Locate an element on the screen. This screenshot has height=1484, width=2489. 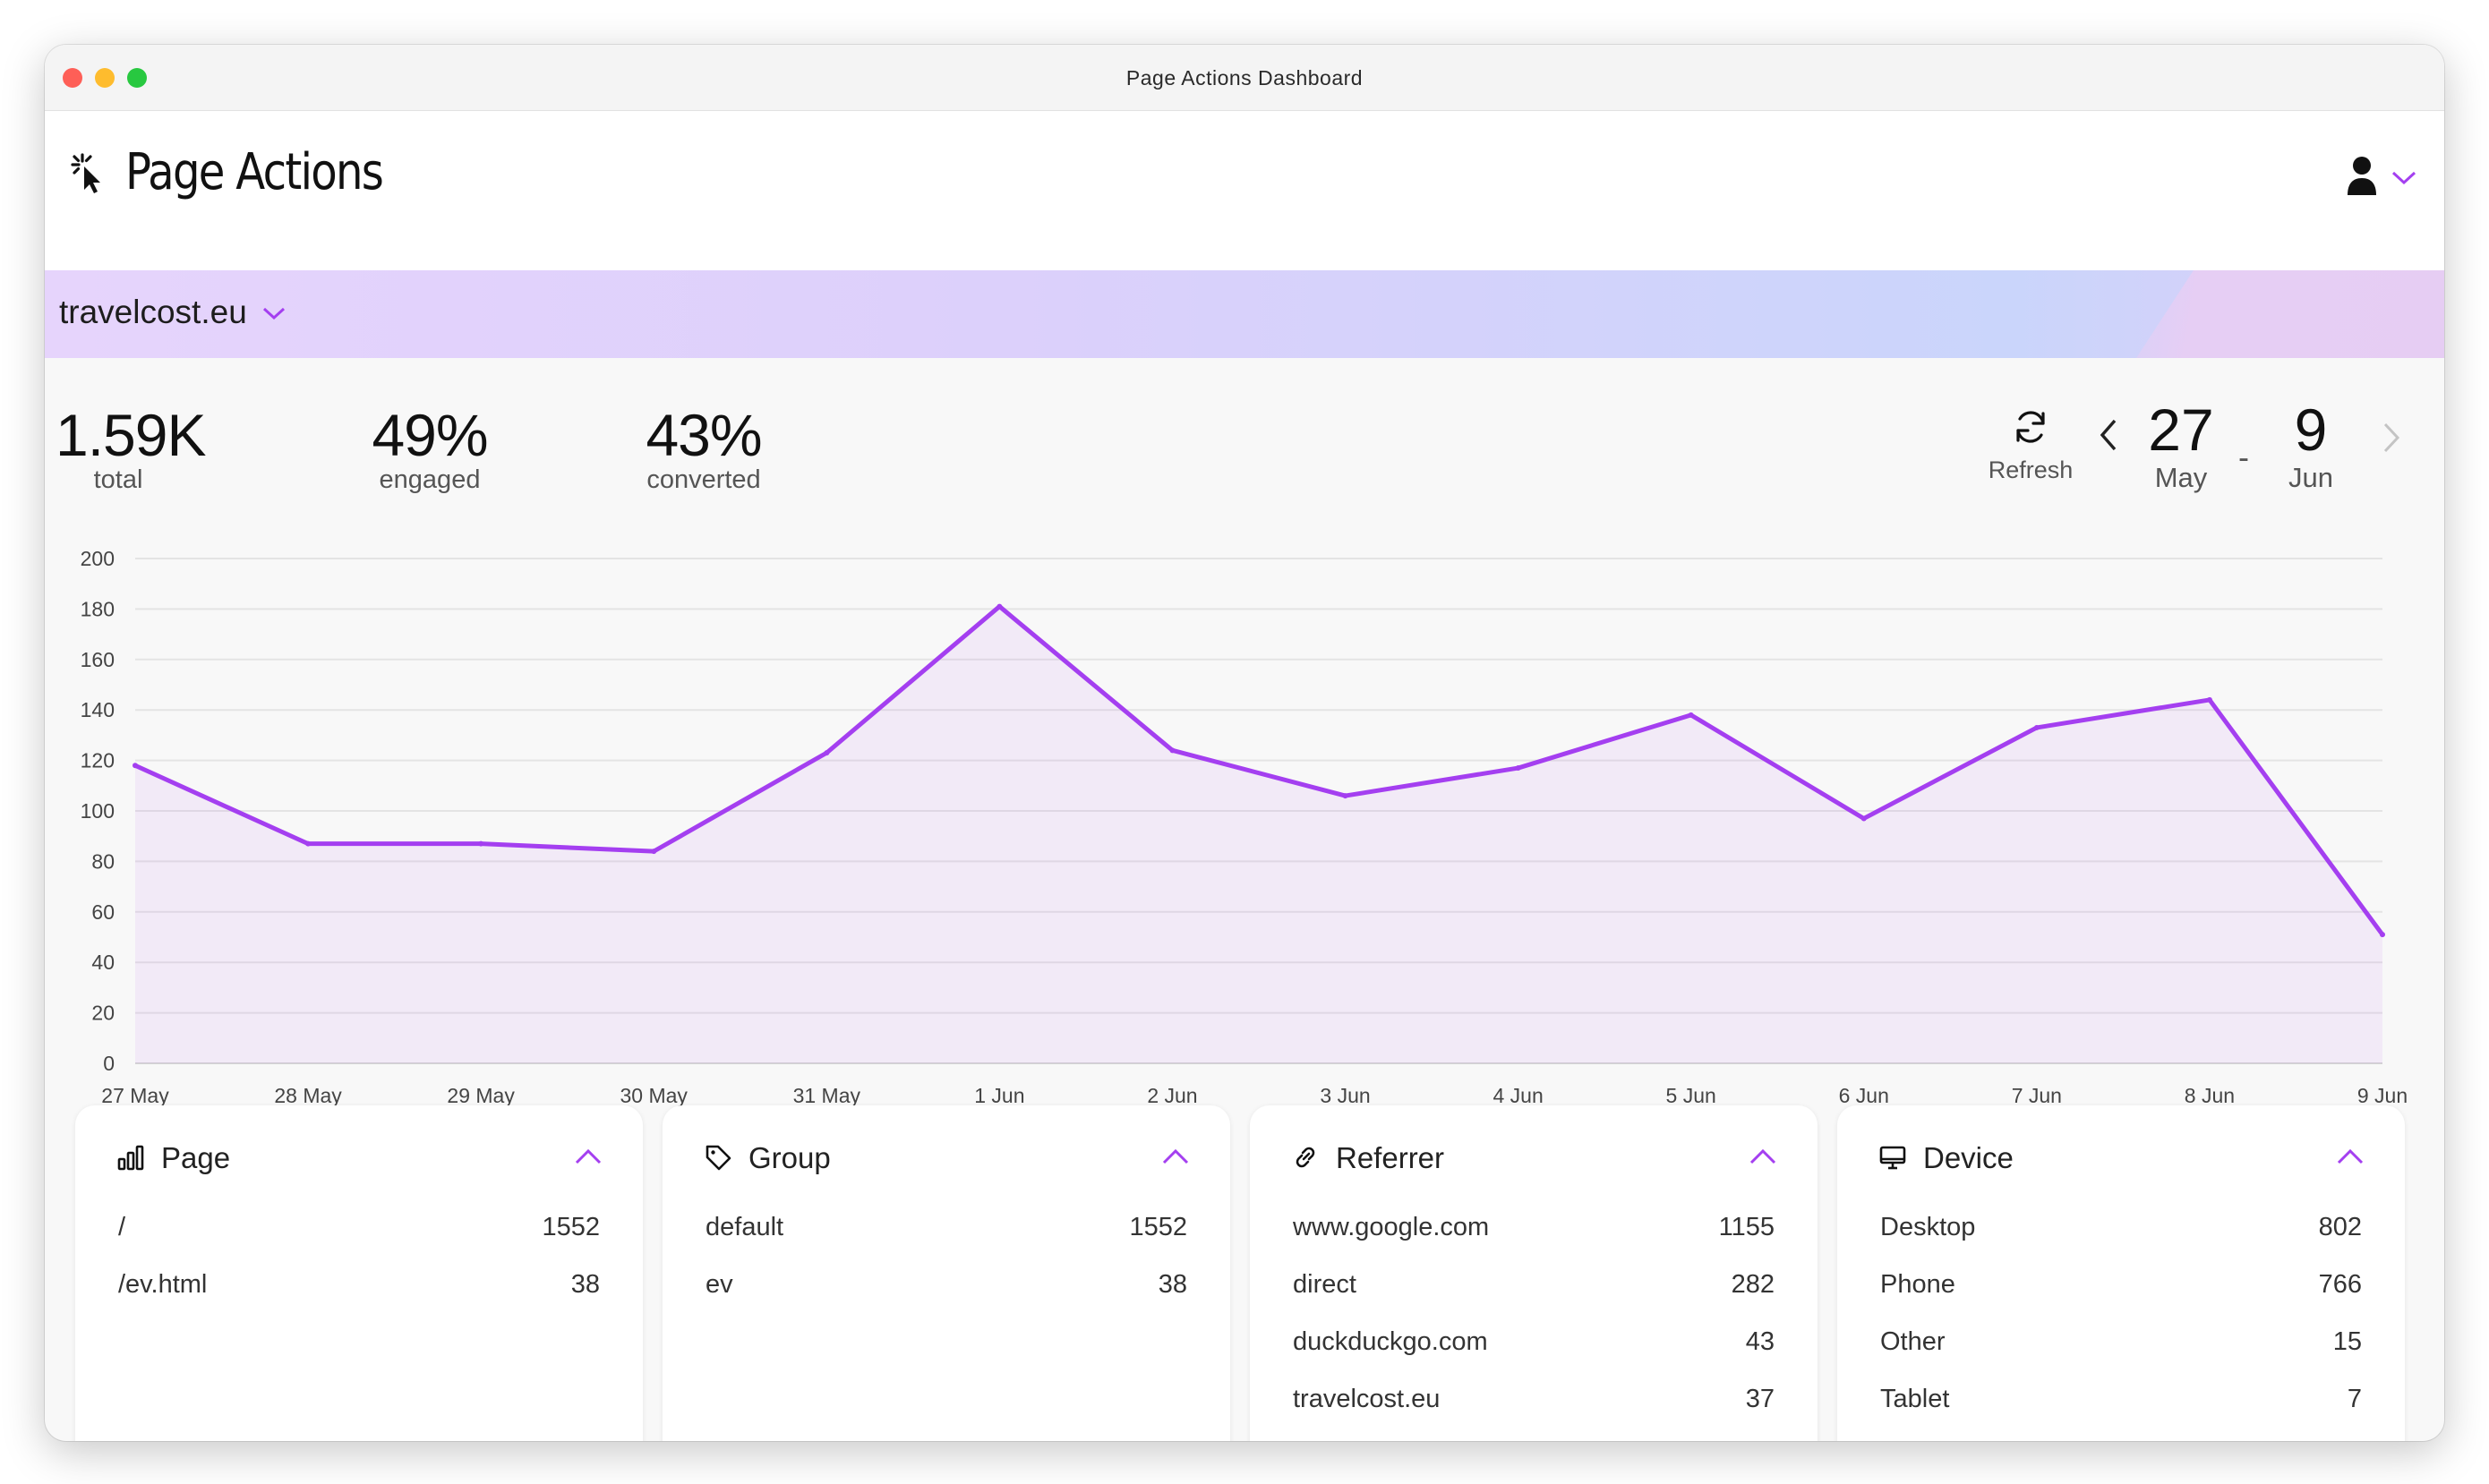
chevron-right-icon is located at coordinates (2391, 437).